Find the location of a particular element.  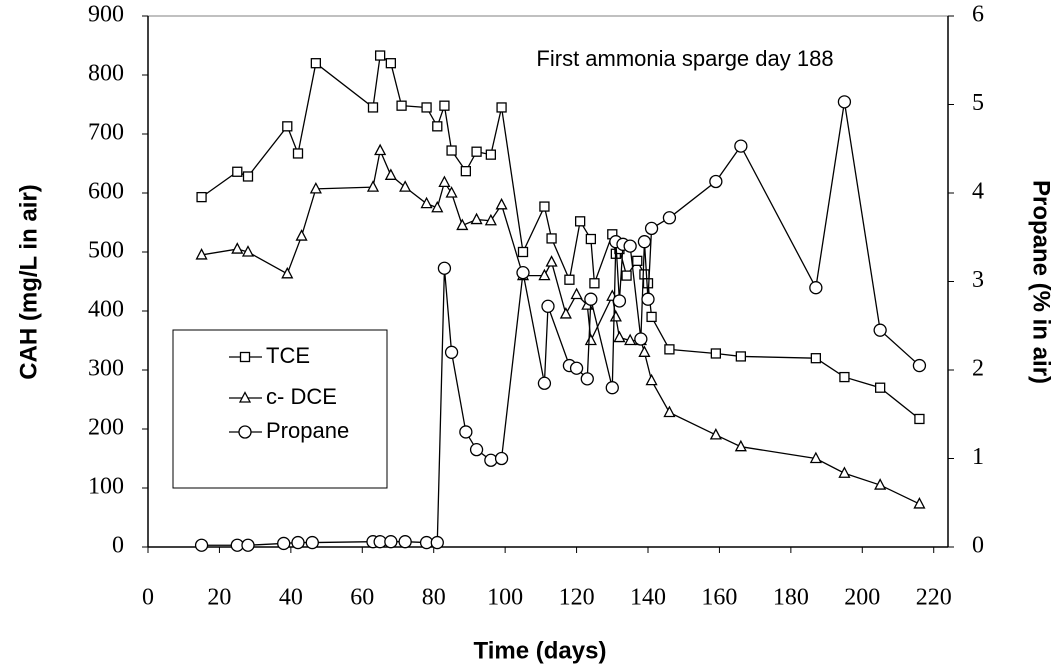

x-tick-label: 0 is located at coordinates (148, 598).